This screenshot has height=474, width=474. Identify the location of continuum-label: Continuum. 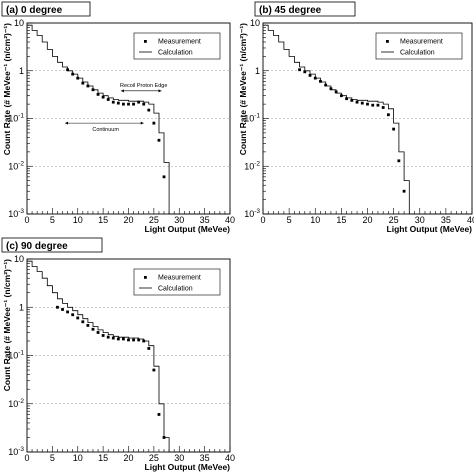
(105, 130).